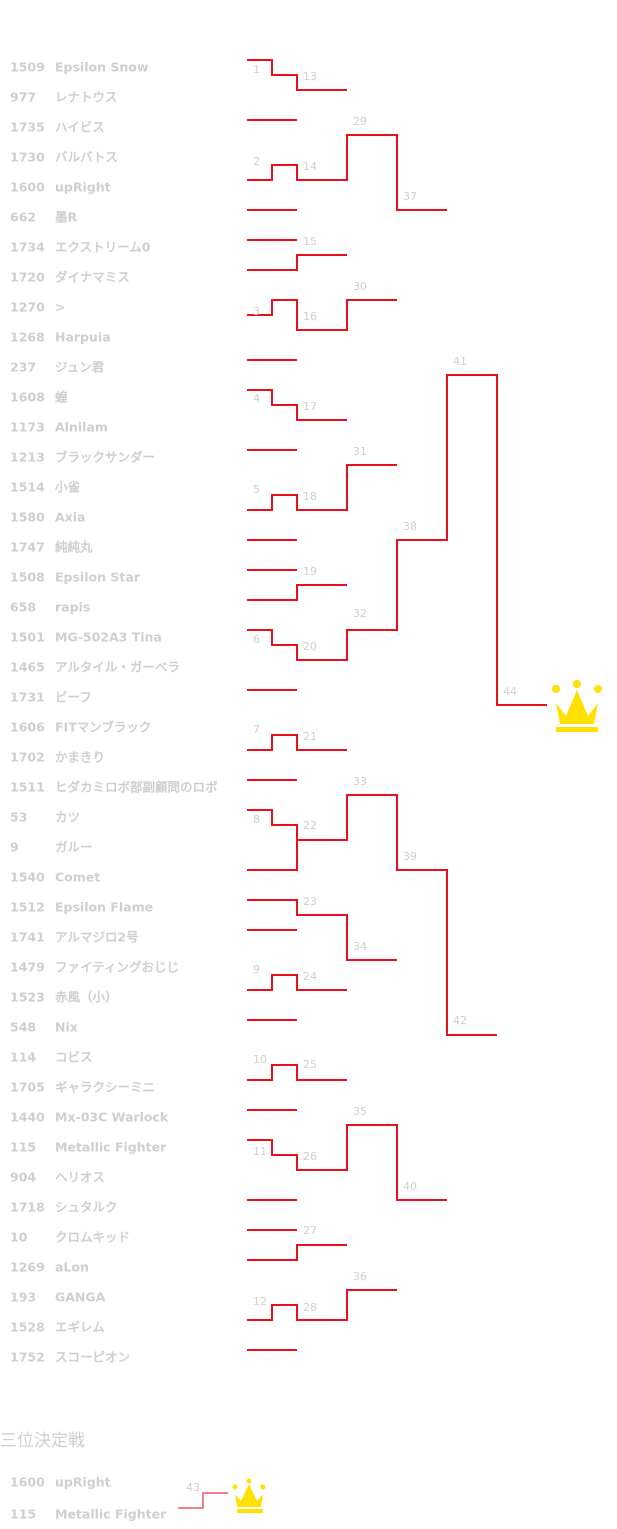  I want to click on entry-seed: 548, so click(23, 1027).